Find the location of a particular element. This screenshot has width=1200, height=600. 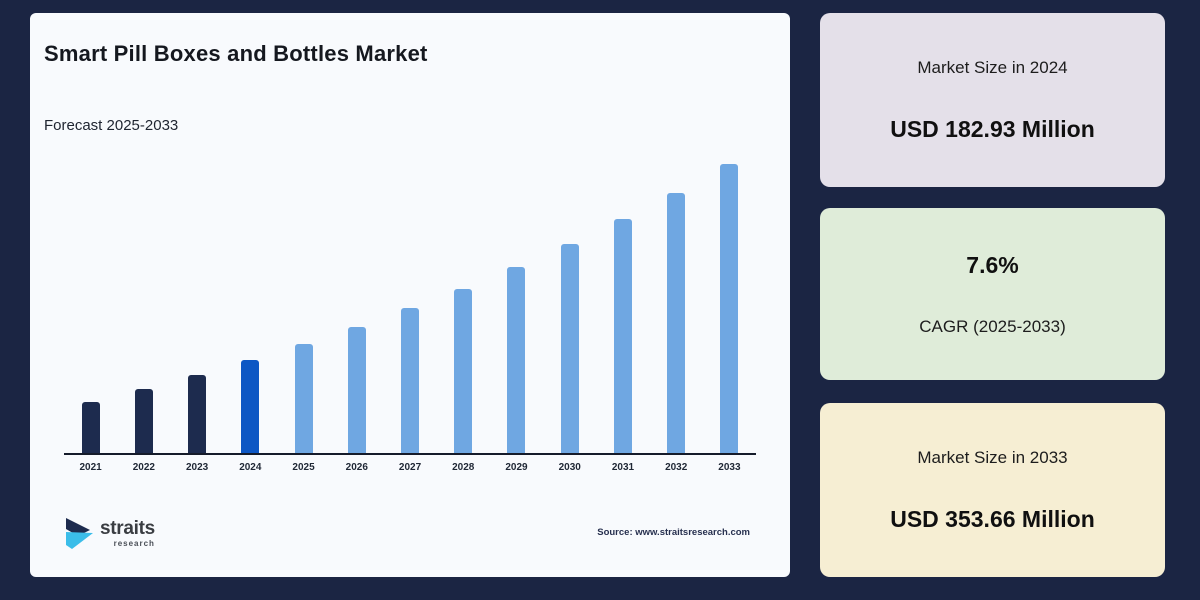

bar-2029 is located at coordinates (516, 360).